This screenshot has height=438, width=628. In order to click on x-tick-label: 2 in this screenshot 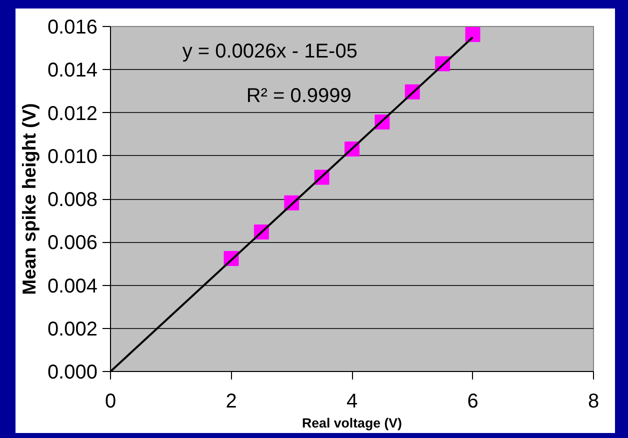, I will do `click(231, 401)`.